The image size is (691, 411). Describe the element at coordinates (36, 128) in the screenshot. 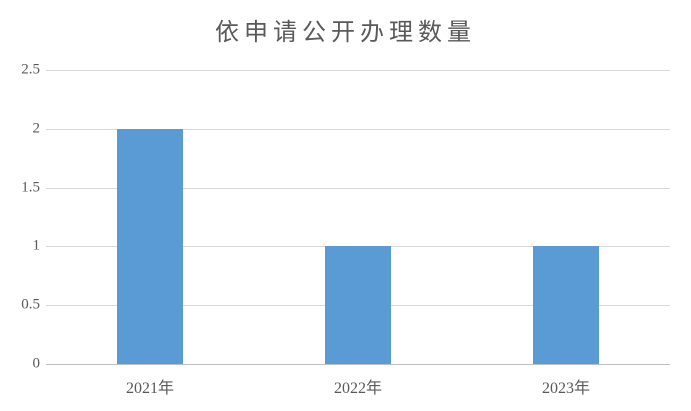

I see `y-tick-label: 2` at that location.